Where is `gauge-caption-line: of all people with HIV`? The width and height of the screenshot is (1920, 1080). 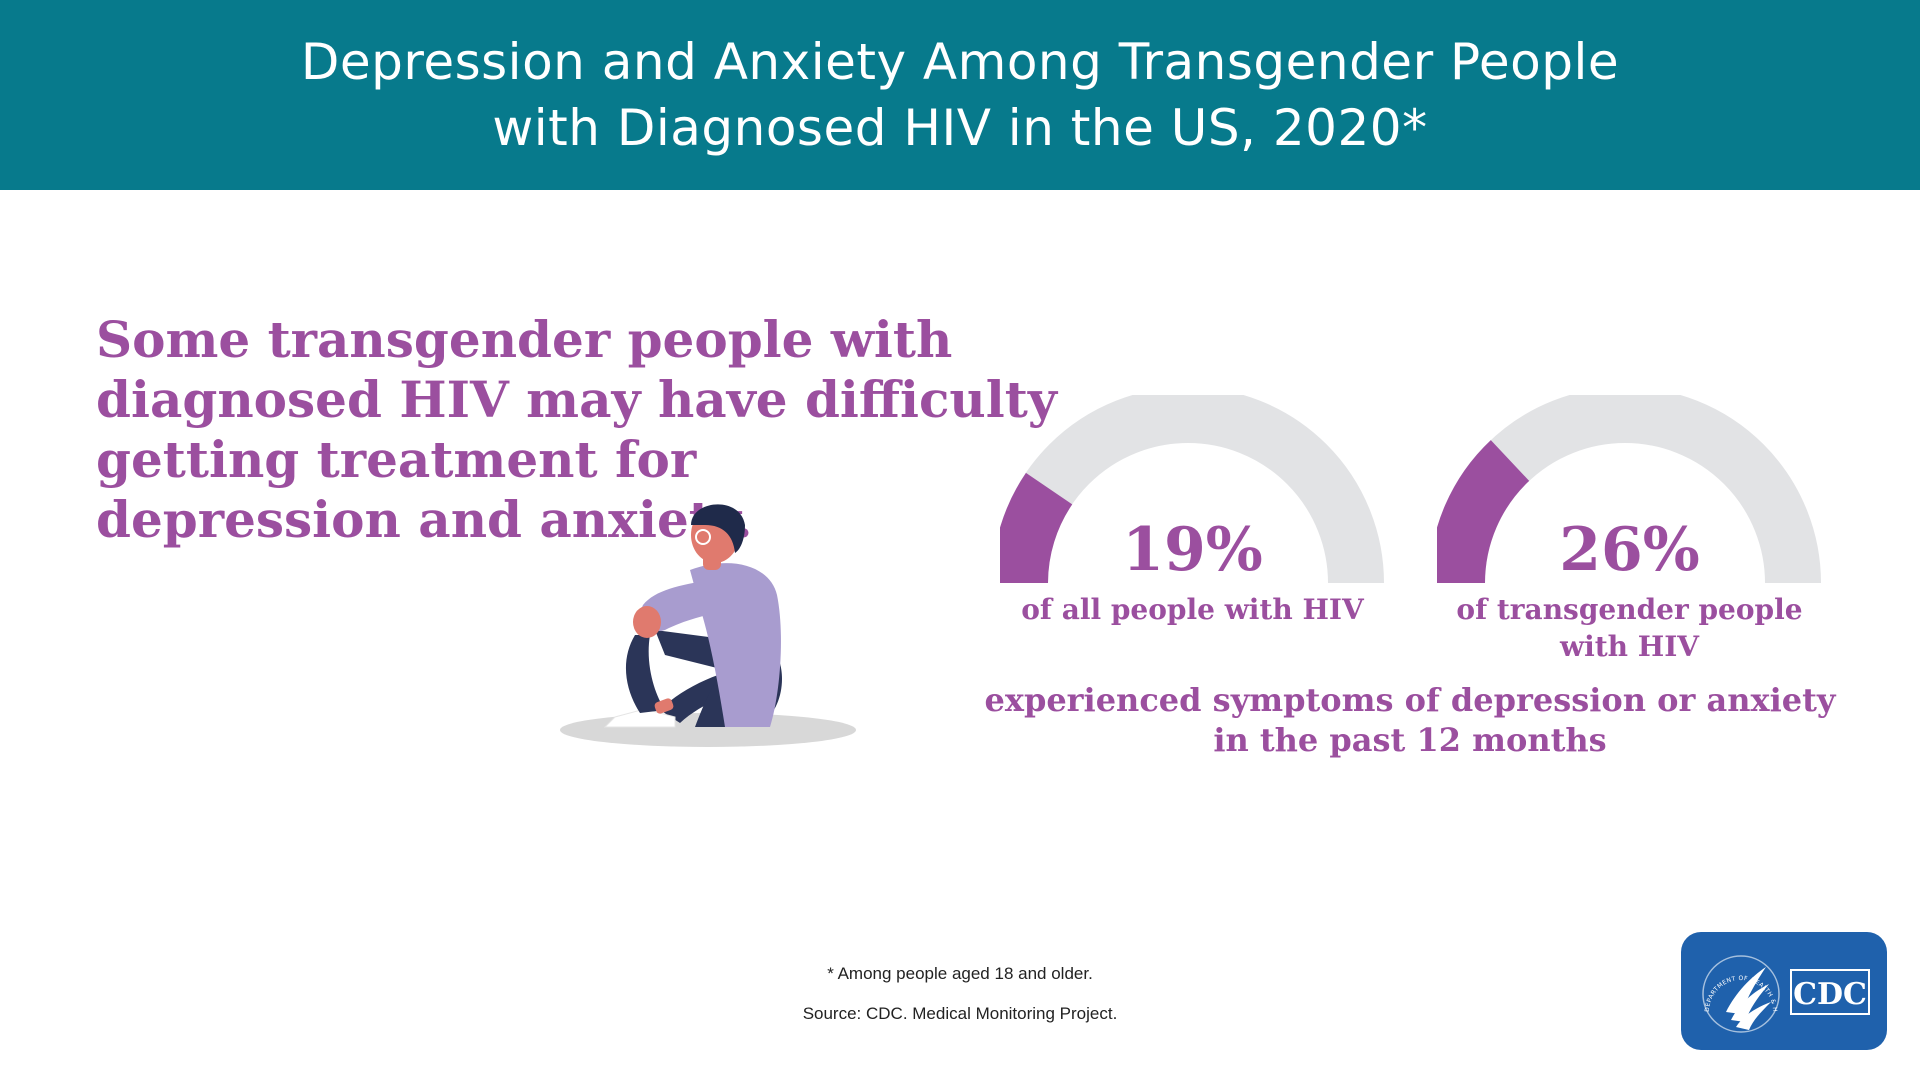 gauge-caption-line: of all people with HIV is located at coordinates (1192, 609).